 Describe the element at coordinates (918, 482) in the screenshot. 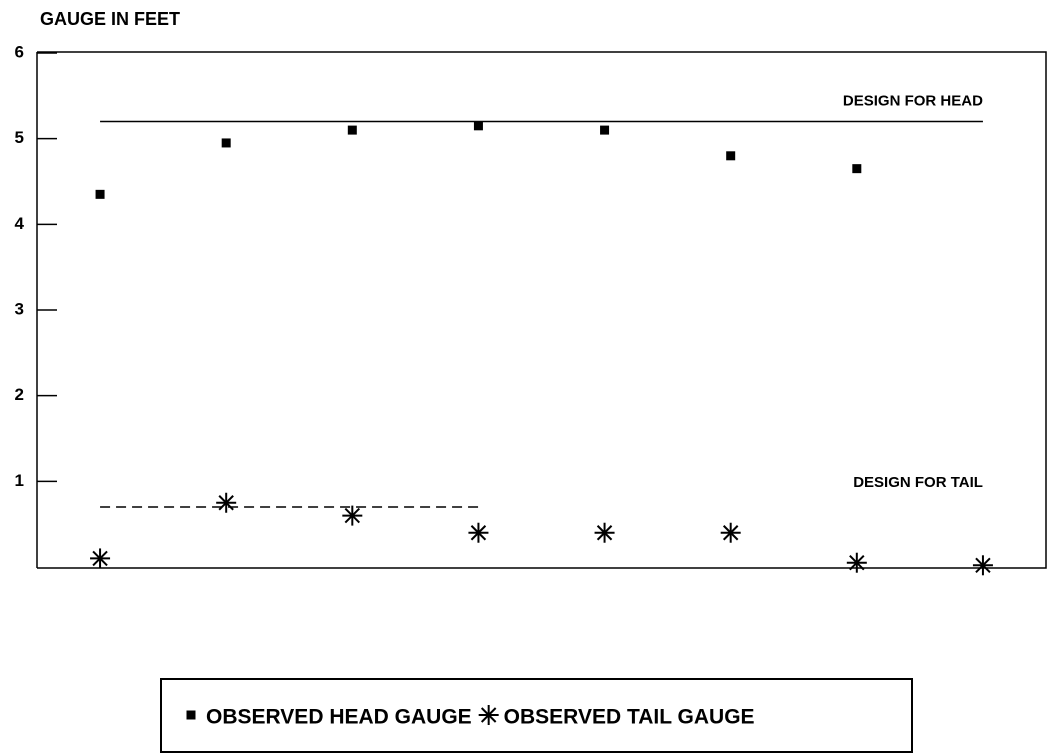

I see `design-label: DESIGN FOR TAIL` at that location.